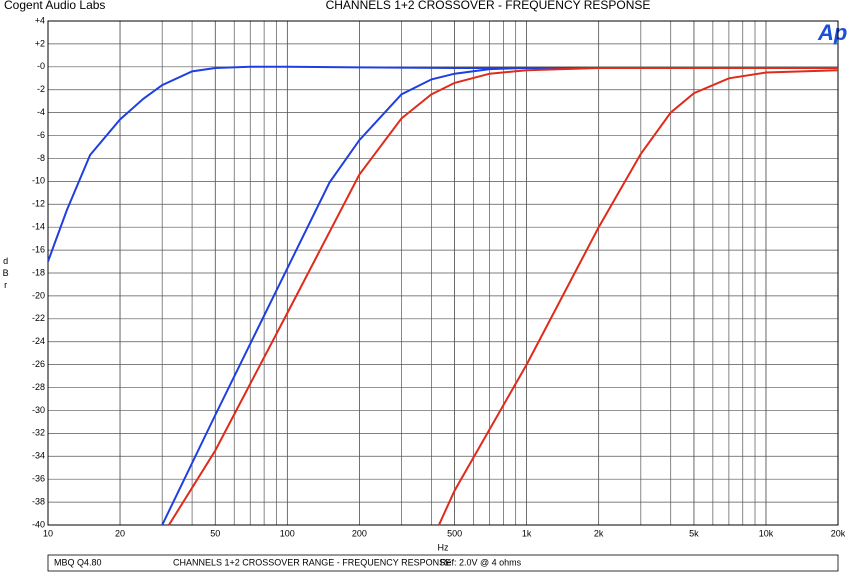  I want to click on y-tick-label: -14, so click(38, 227).